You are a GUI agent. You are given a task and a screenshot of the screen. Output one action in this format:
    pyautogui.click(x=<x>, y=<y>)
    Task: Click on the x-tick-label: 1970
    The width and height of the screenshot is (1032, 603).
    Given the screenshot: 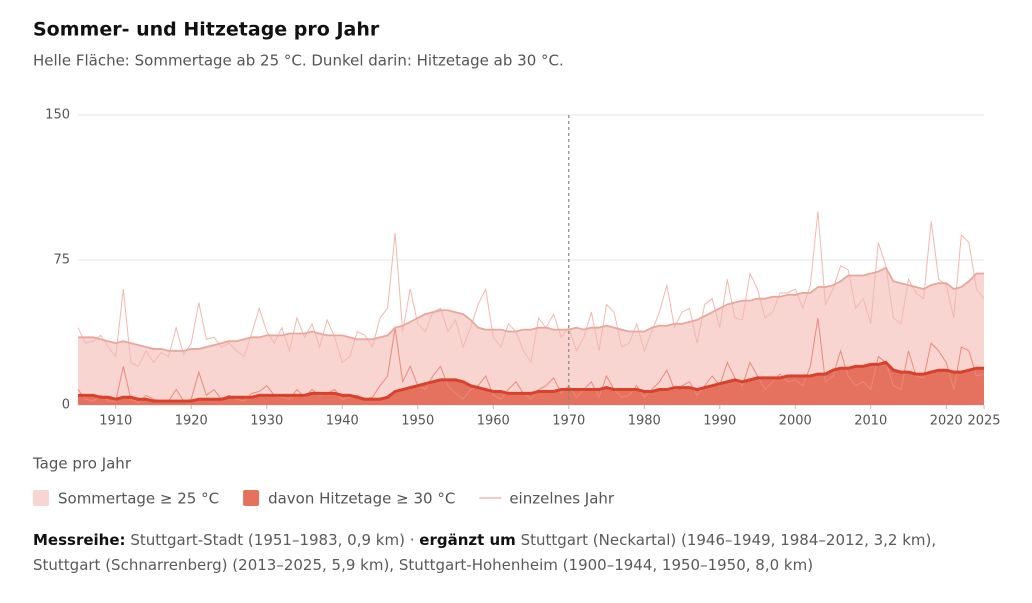 What is the action you would take?
    pyautogui.click(x=568, y=421)
    